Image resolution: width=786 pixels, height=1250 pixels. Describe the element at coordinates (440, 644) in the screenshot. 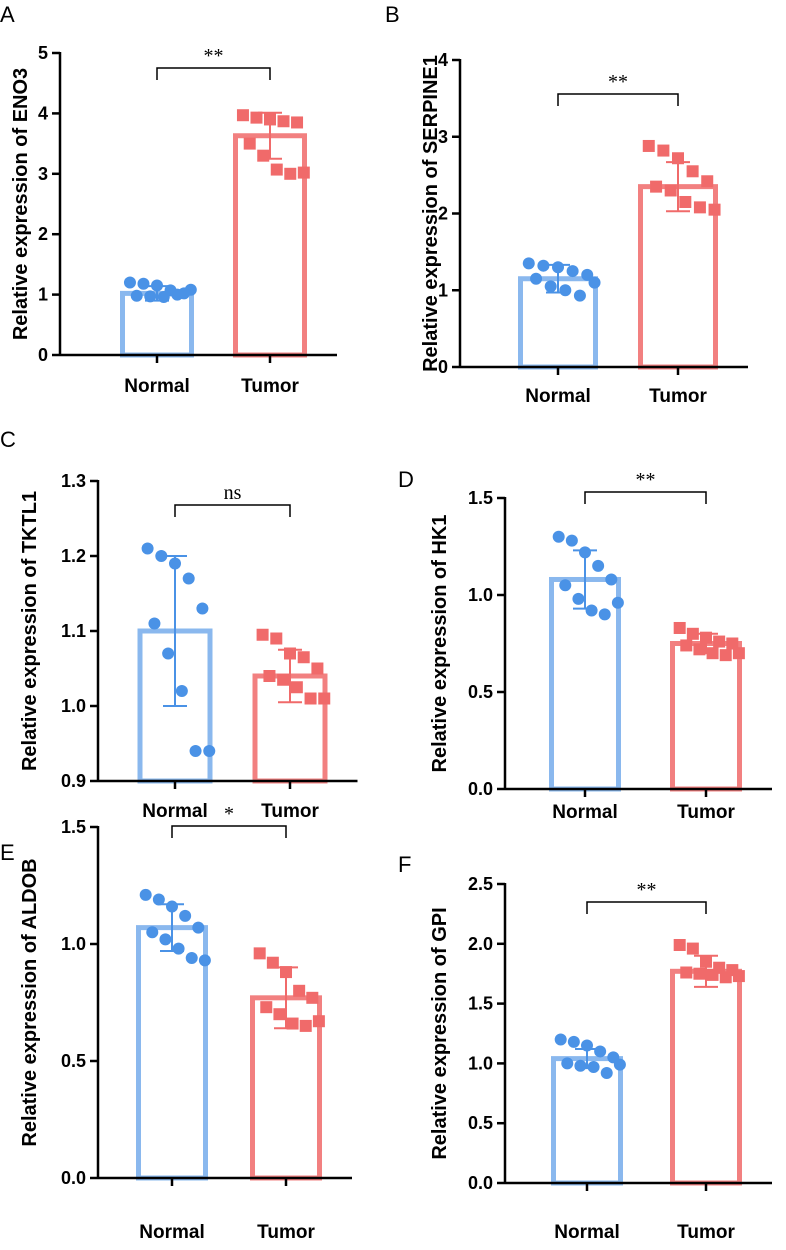

I see `y-axis-label: Relative expression of HK1` at that location.